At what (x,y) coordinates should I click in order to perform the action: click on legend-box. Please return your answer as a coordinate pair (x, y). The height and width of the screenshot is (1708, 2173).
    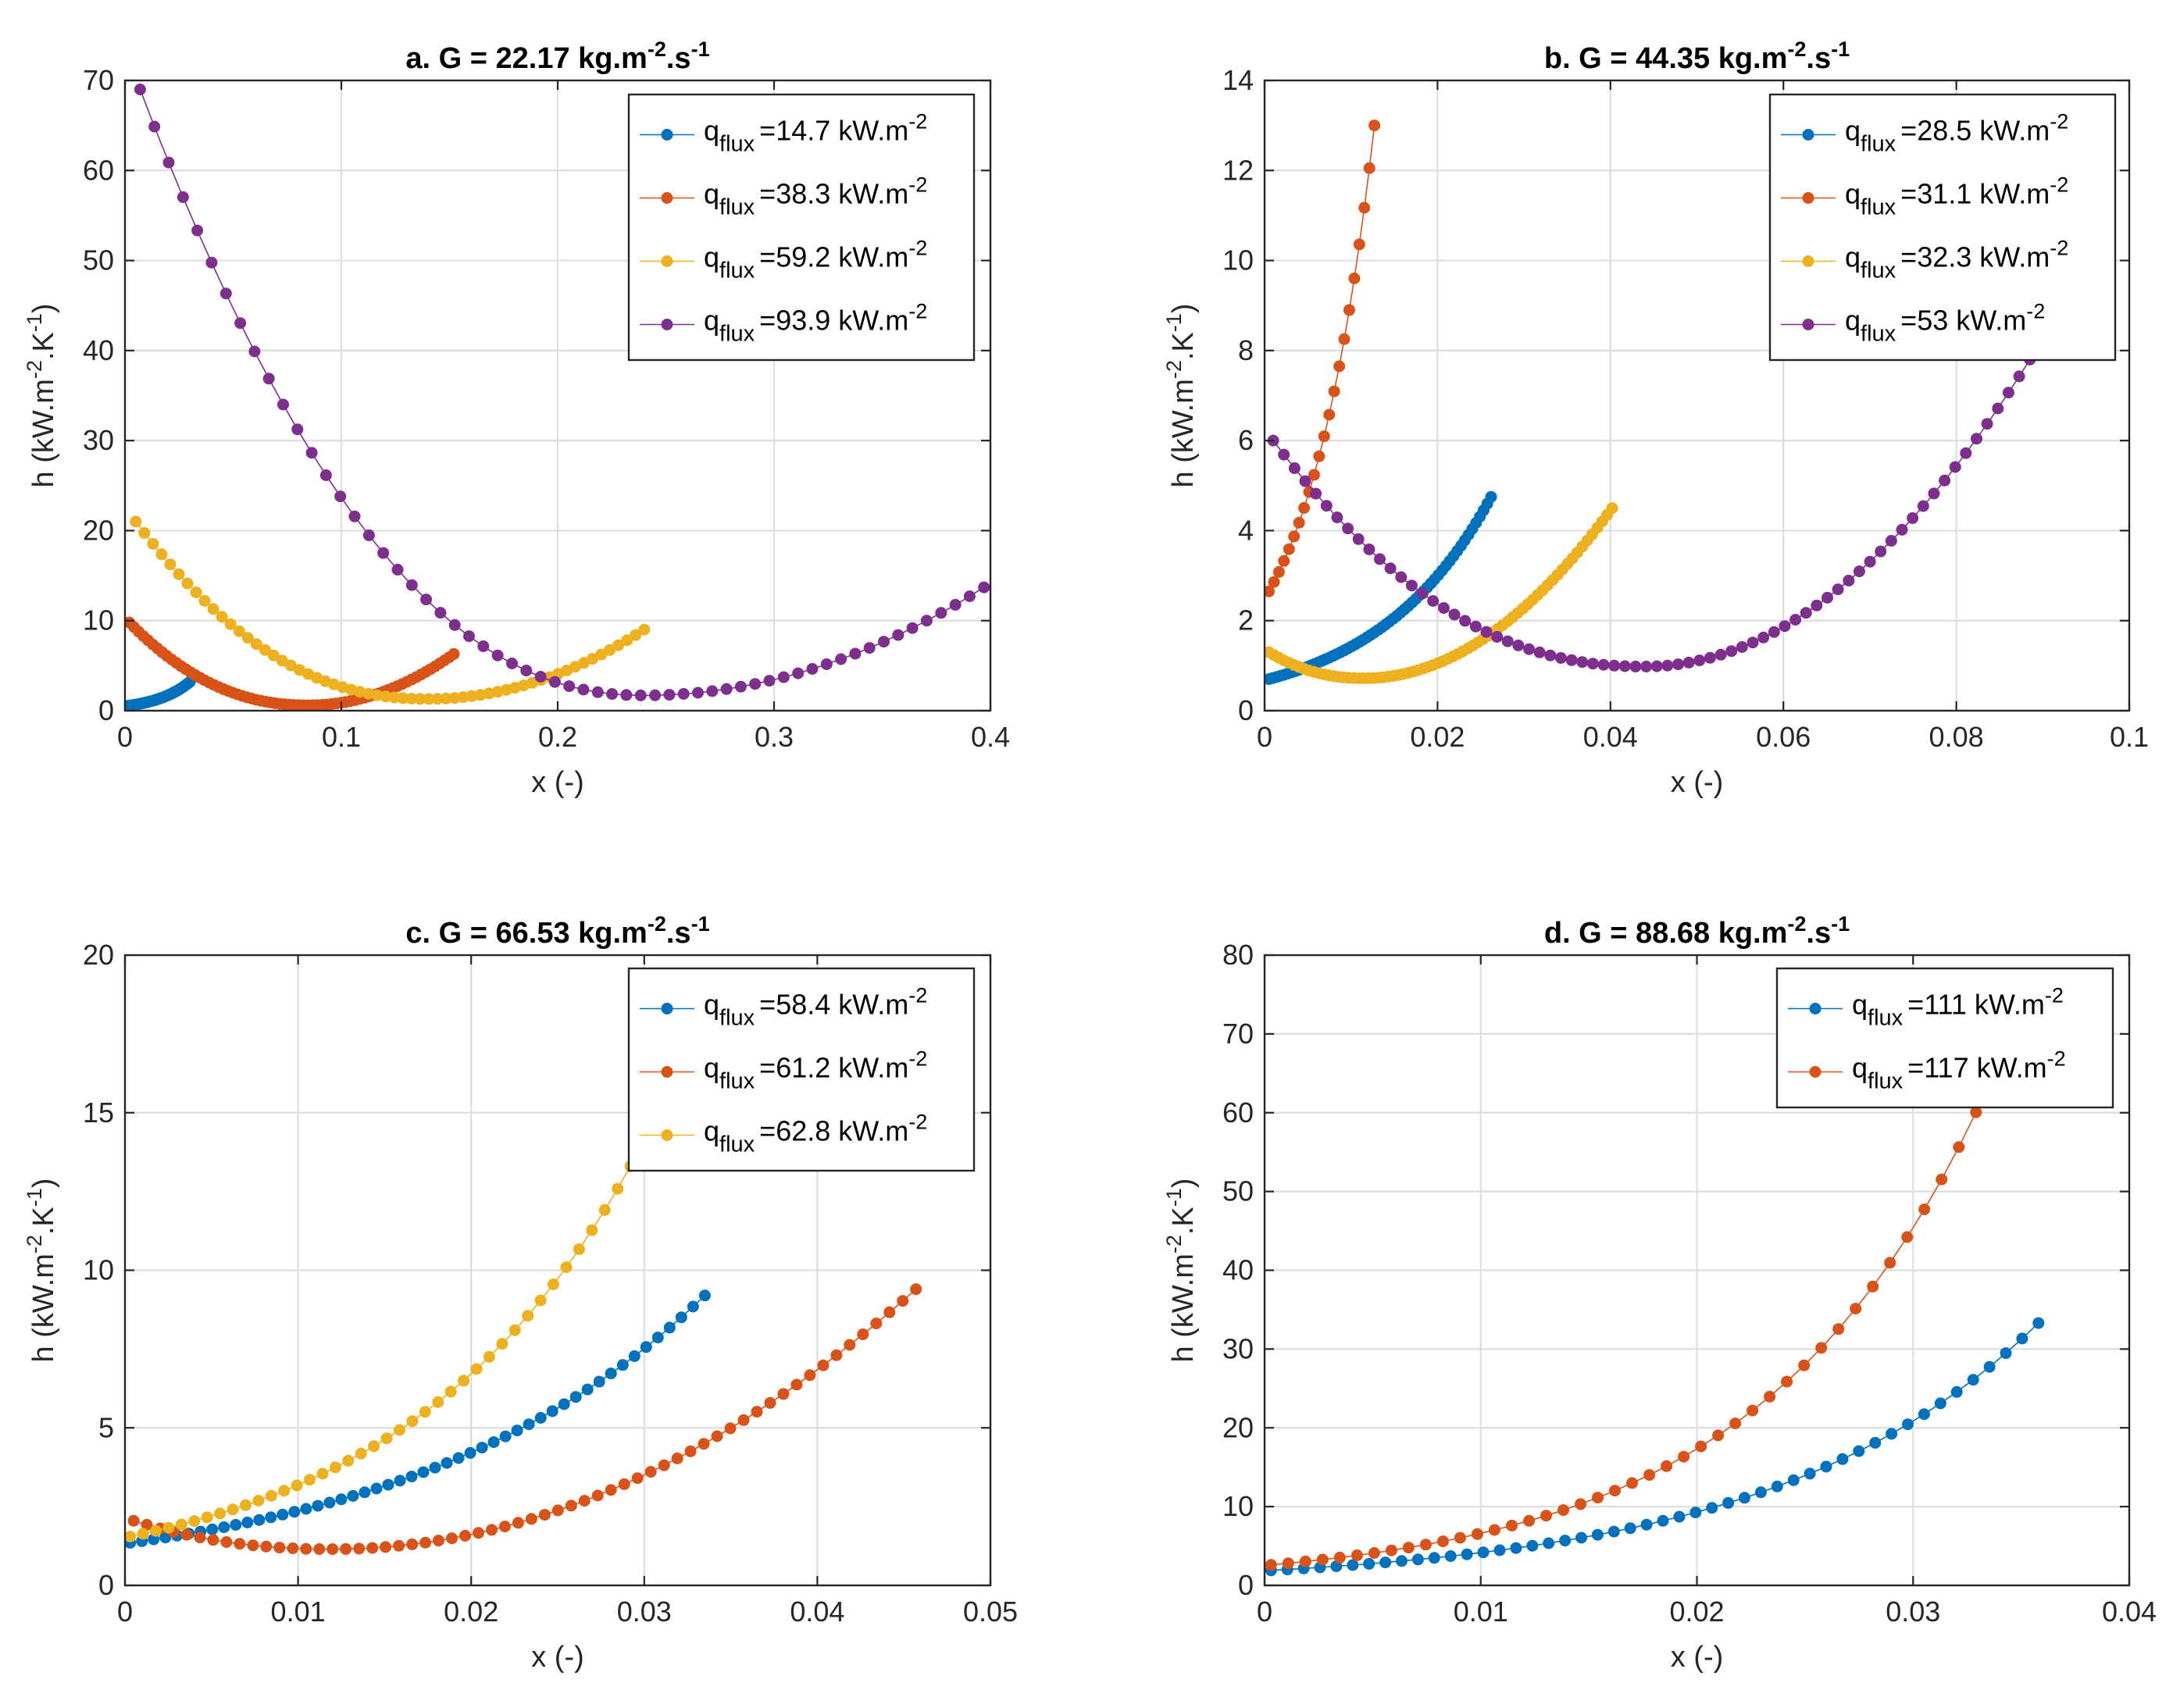
    Looking at the image, I should click on (802, 1069).